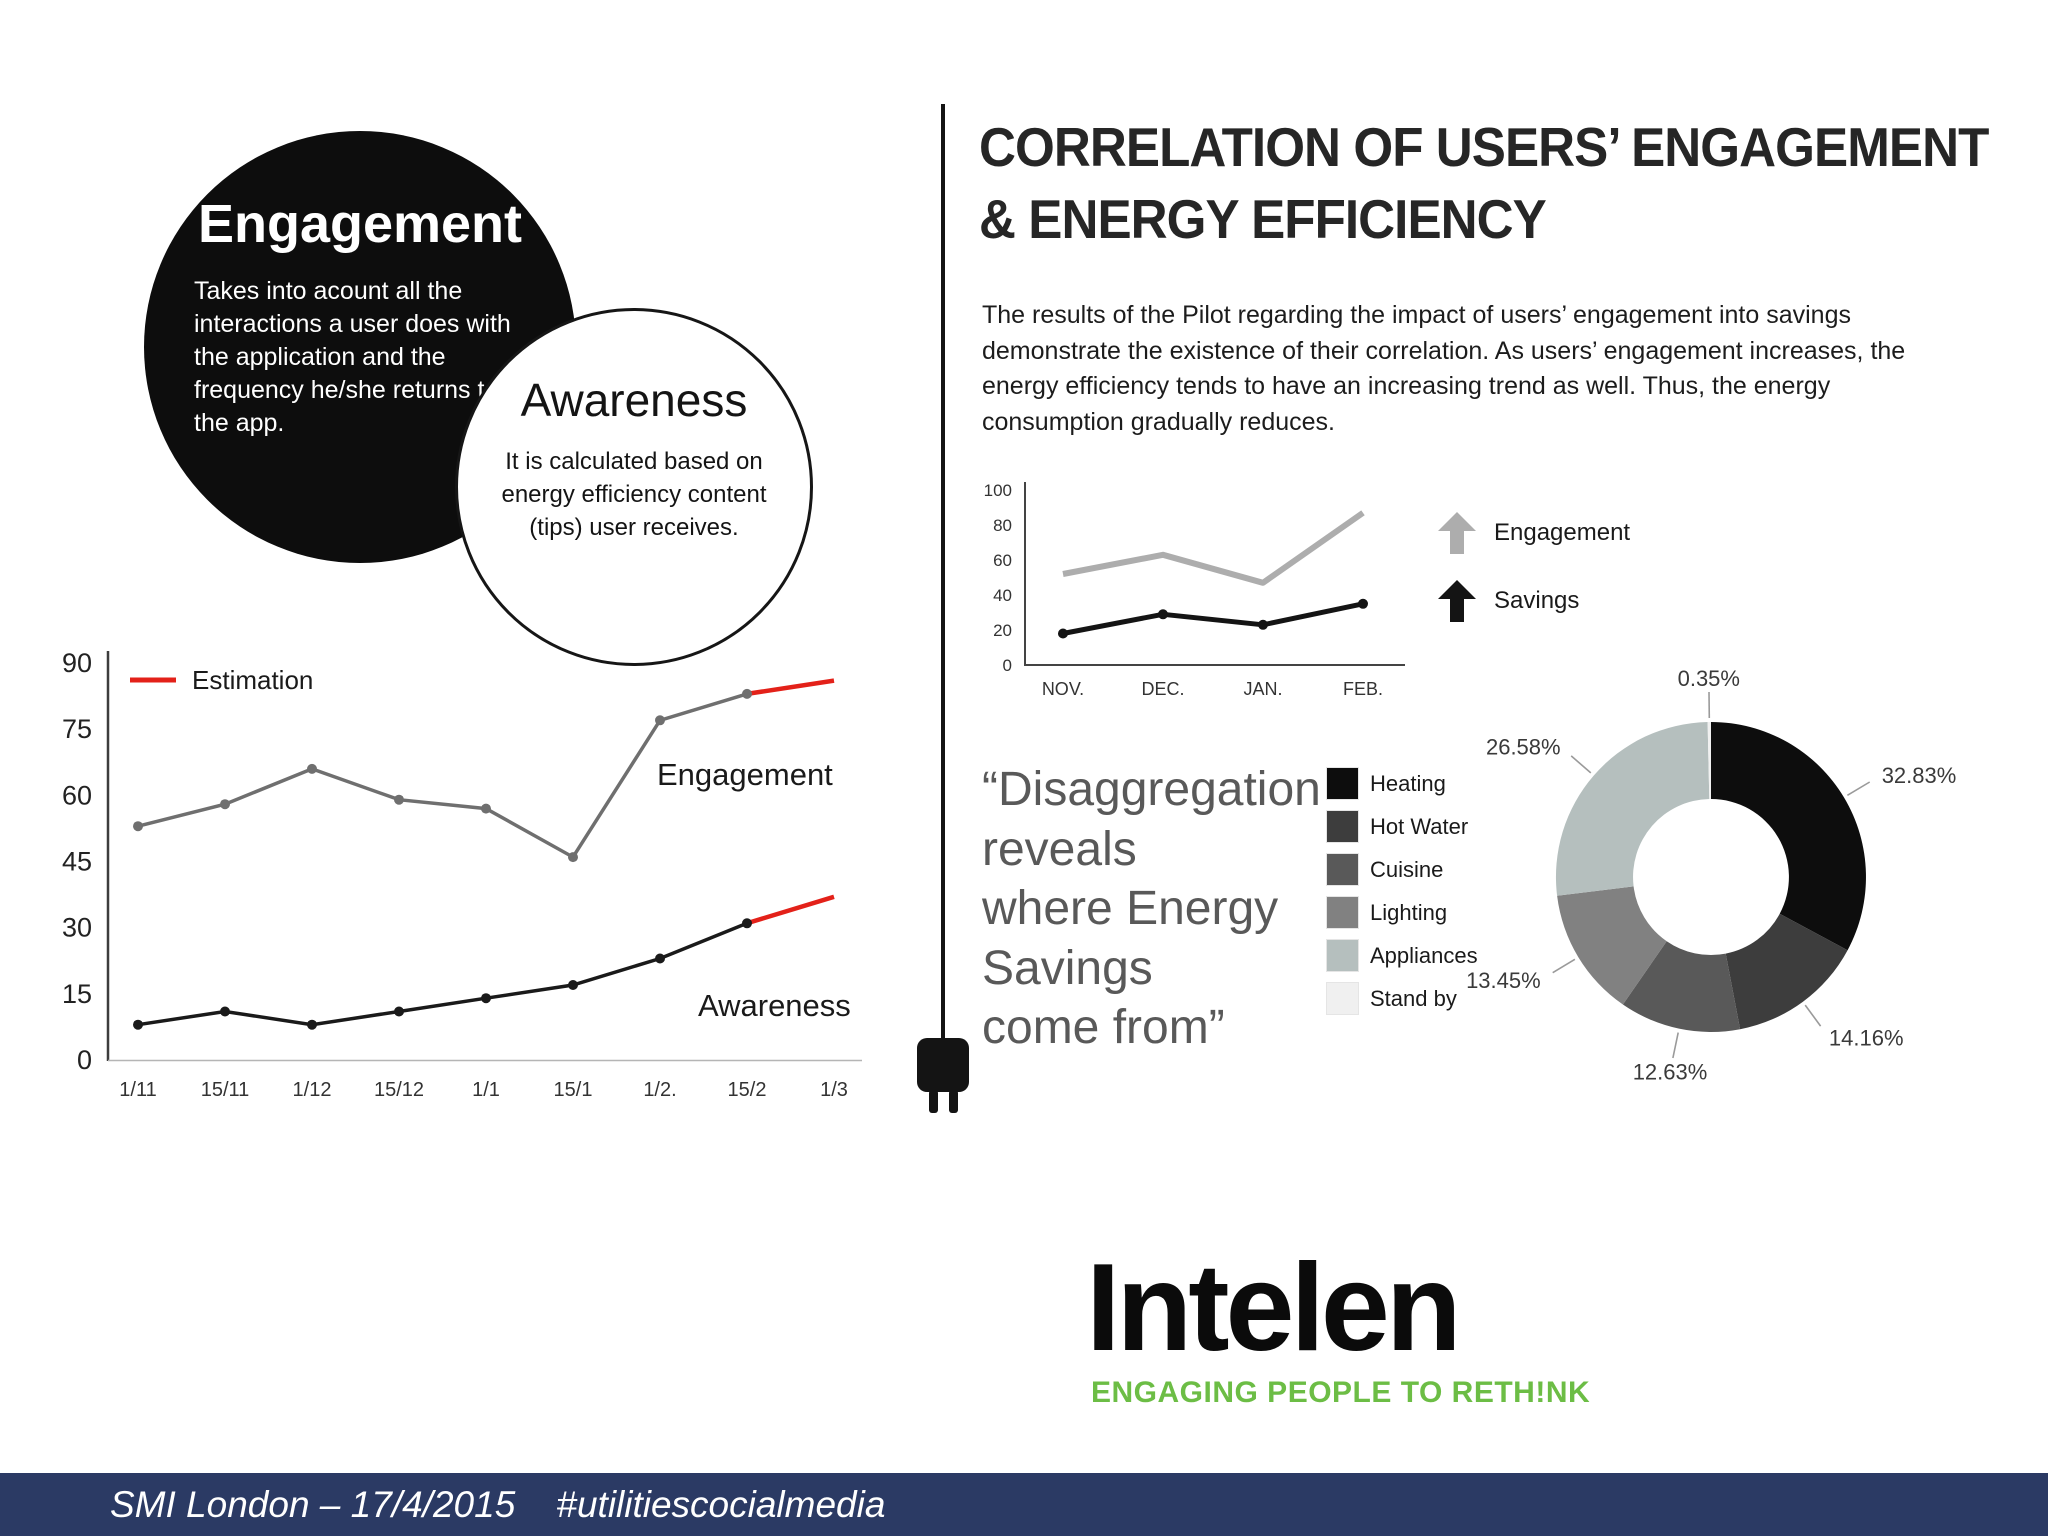 The image size is (2048, 1536). What do you see at coordinates (1919, 775) in the screenshot?
I see `donut-value-label: 32.83%` at bounding box center [1919, 775].